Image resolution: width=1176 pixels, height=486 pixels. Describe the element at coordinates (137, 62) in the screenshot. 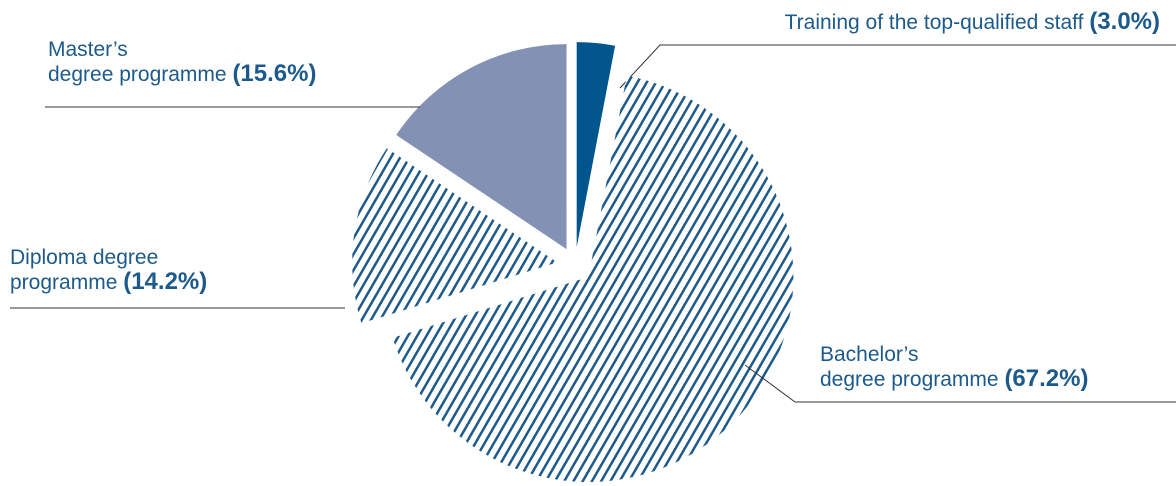

I see `category-label: Master’s degree programme` at that location.